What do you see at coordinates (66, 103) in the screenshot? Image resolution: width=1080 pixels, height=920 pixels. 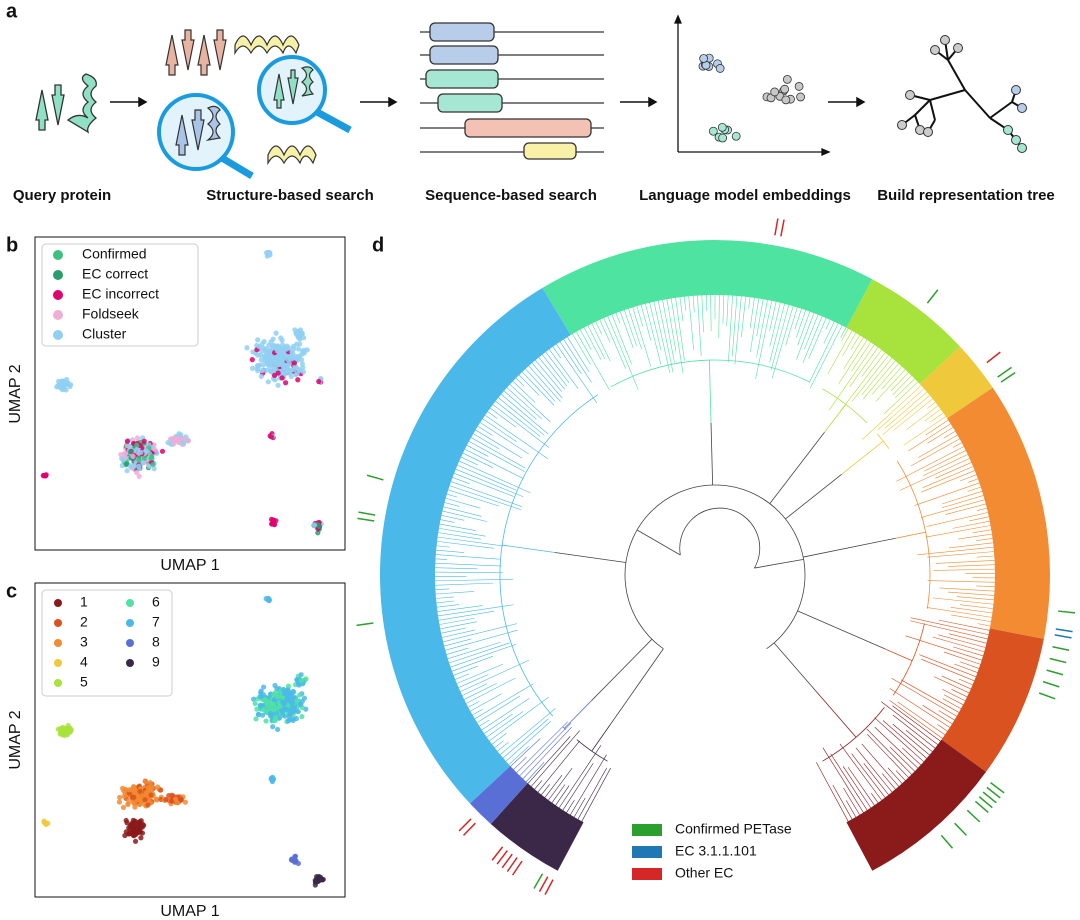 I see `query-protein-icon` at bounding box center [66, 103].